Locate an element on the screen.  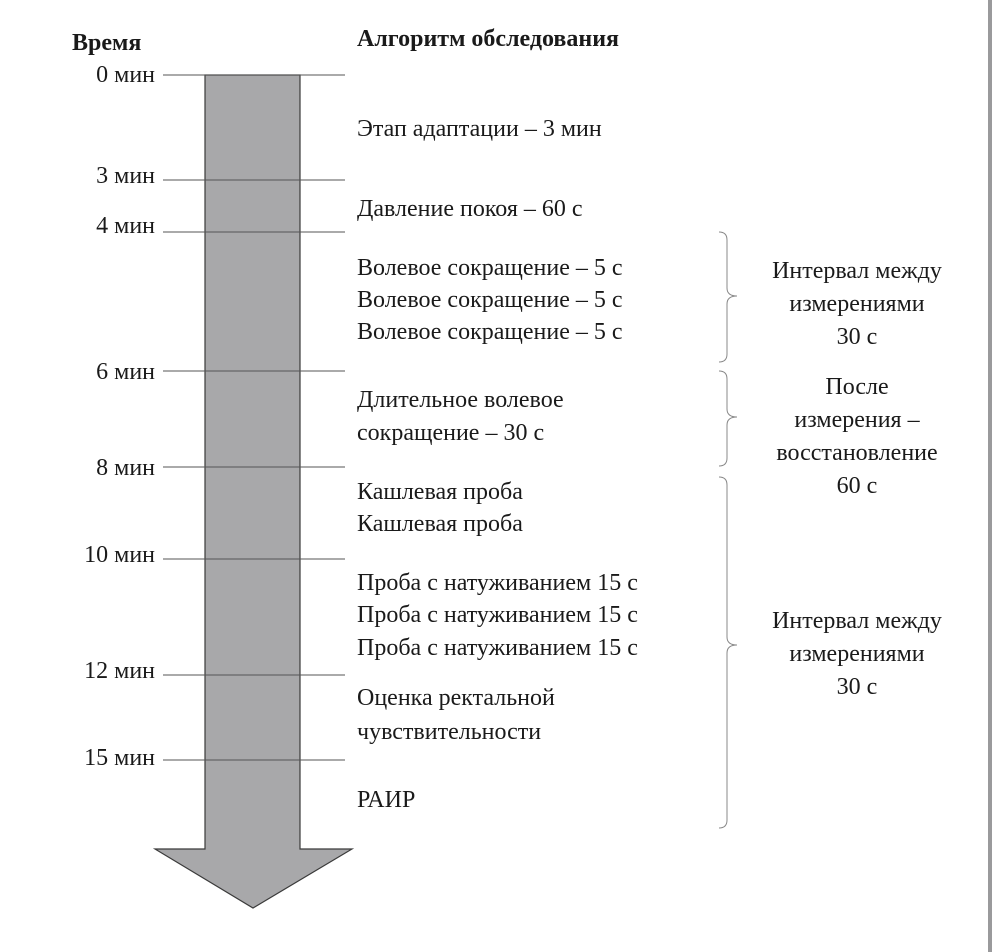
tick-lines is located at coordinates (254, 417).